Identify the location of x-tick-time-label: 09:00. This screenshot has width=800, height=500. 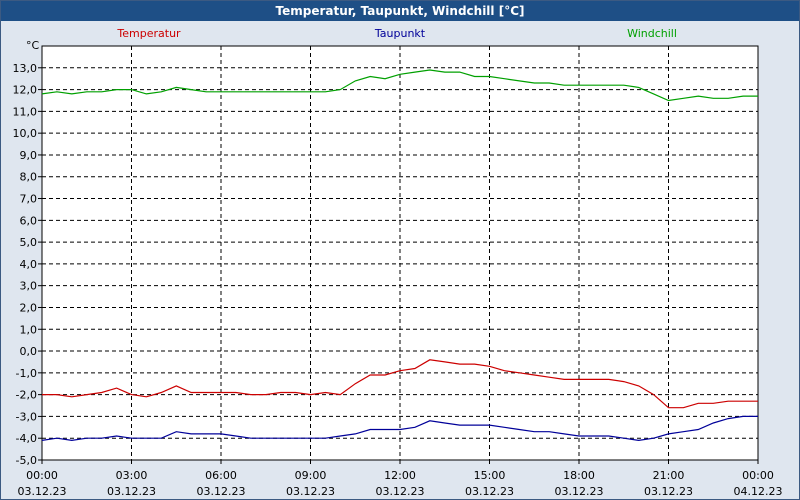
(311, 475).